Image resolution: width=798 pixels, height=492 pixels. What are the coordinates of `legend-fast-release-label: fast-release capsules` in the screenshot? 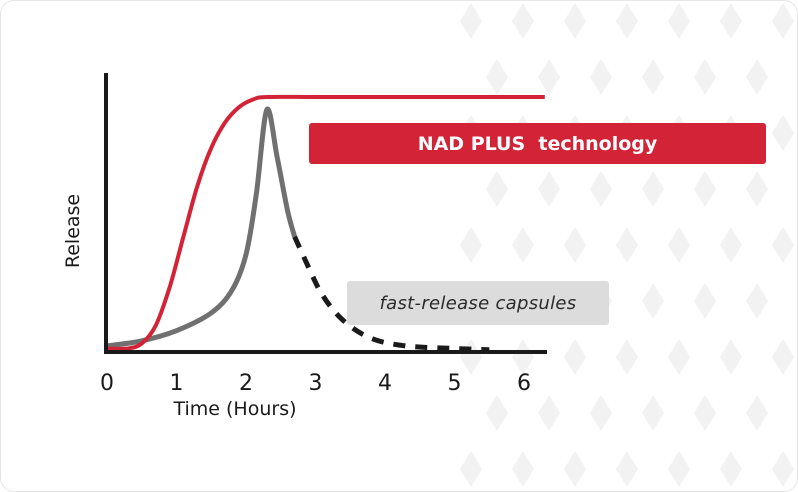 It's located at (478, 303).